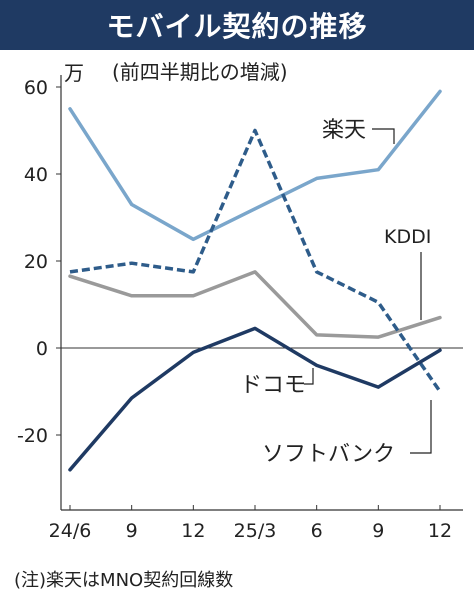 Image resolution: width=474 pixels, height=600 pixels. I want to click on x-tick-label: 6, so click(317, 531).